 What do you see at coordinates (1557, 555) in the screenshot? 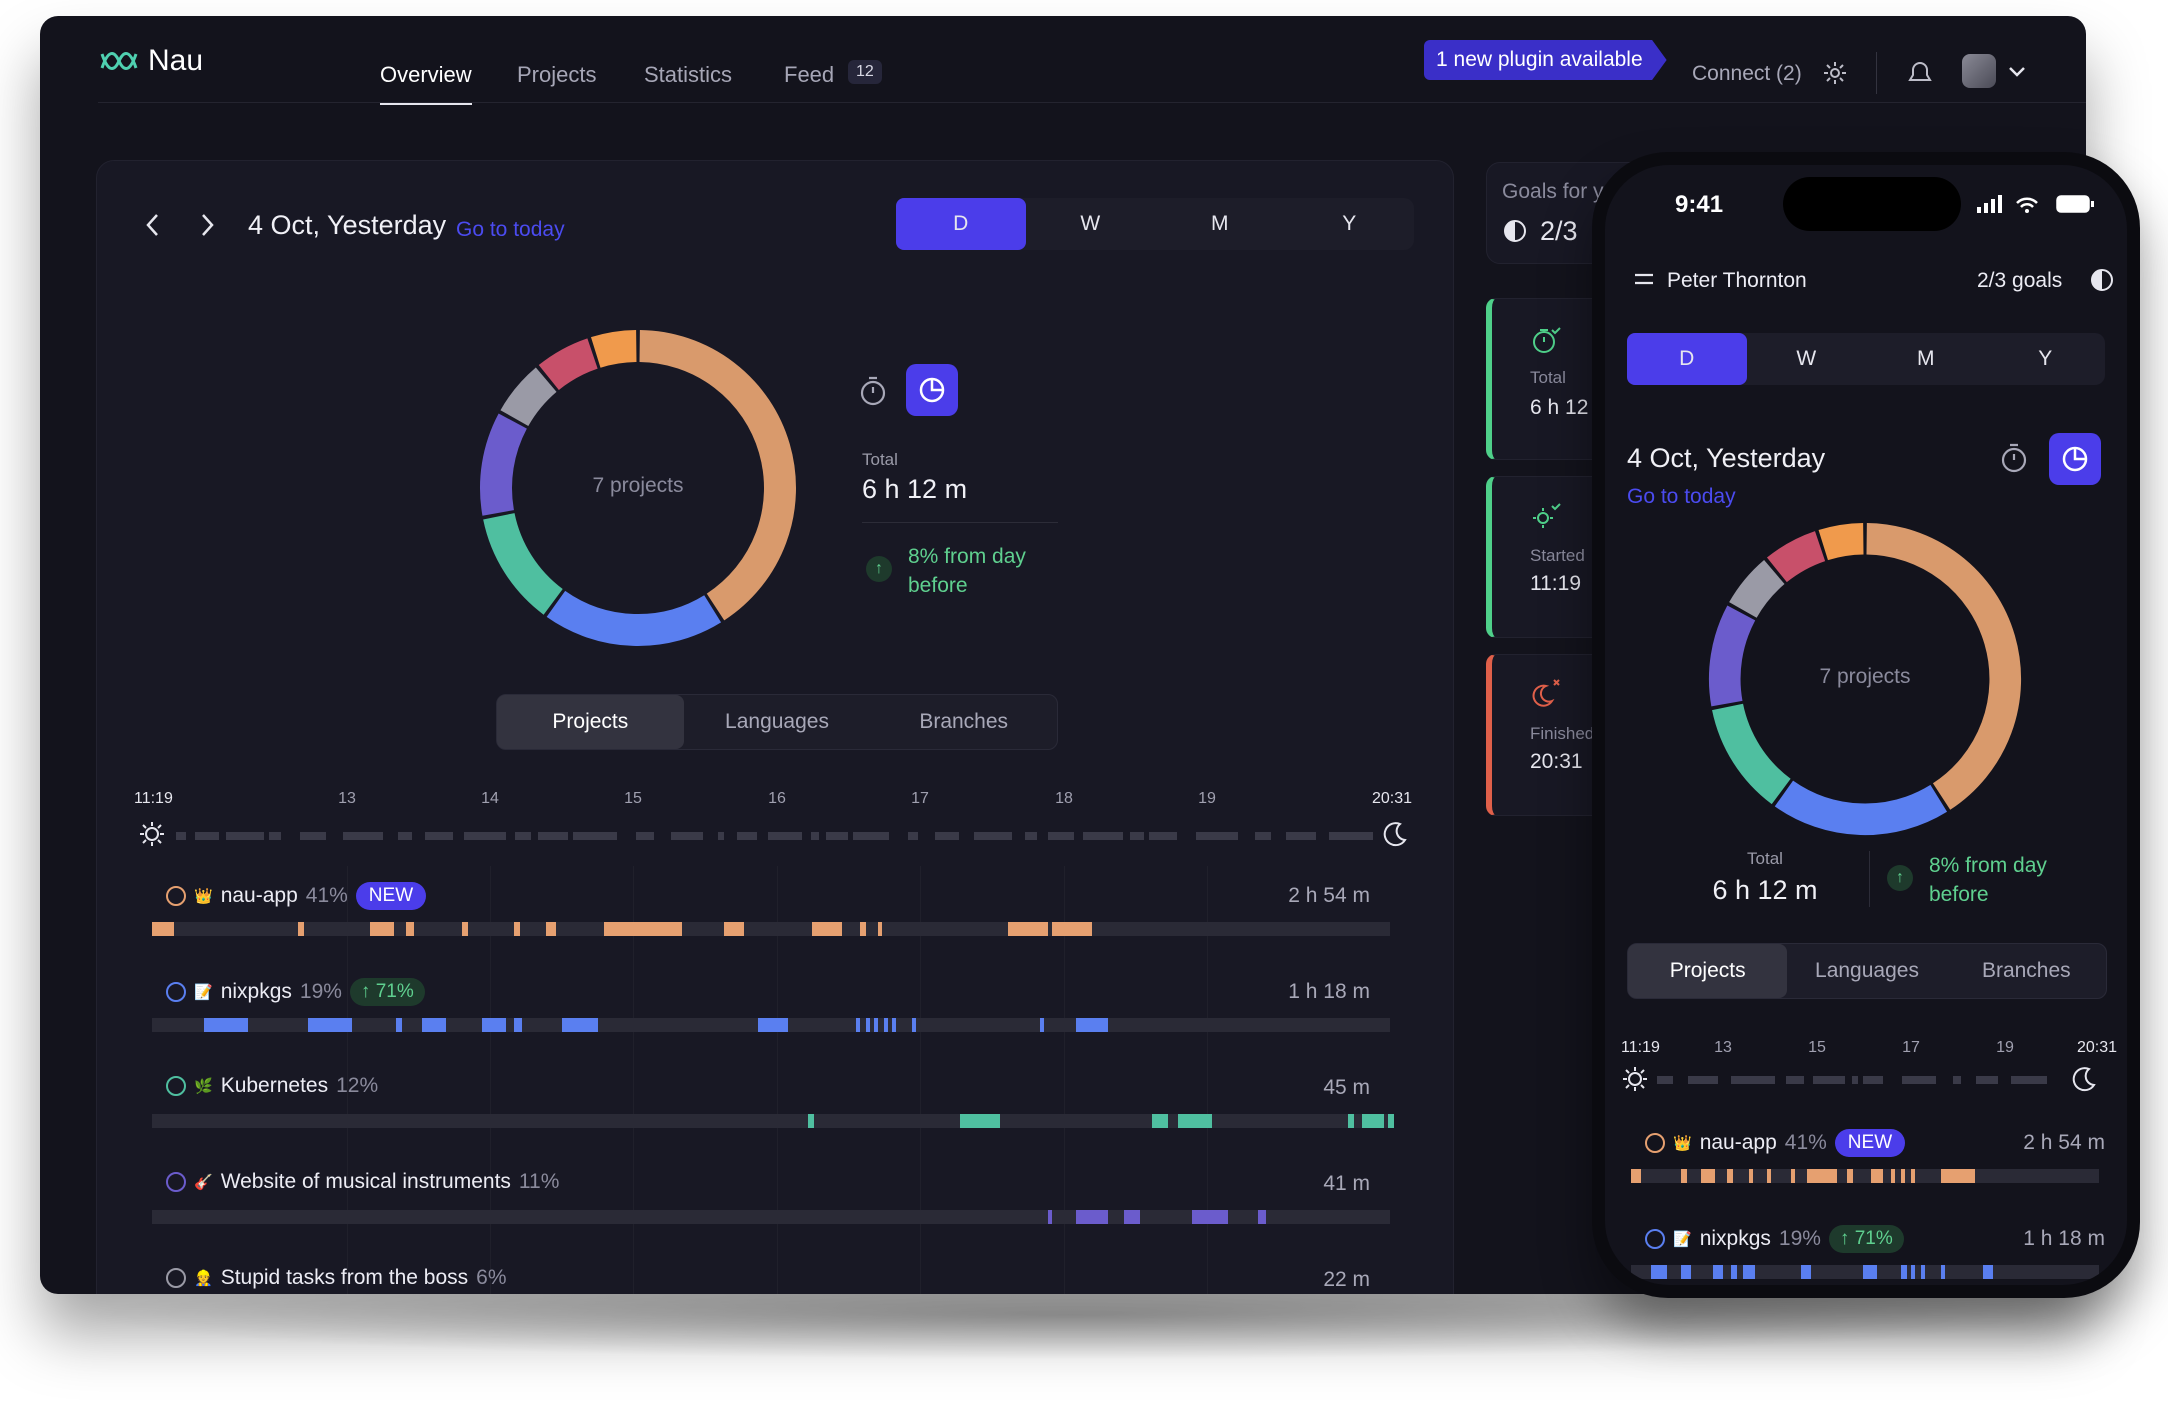
I see `goal-started-label: Started` at bounding box center [1557, 555].